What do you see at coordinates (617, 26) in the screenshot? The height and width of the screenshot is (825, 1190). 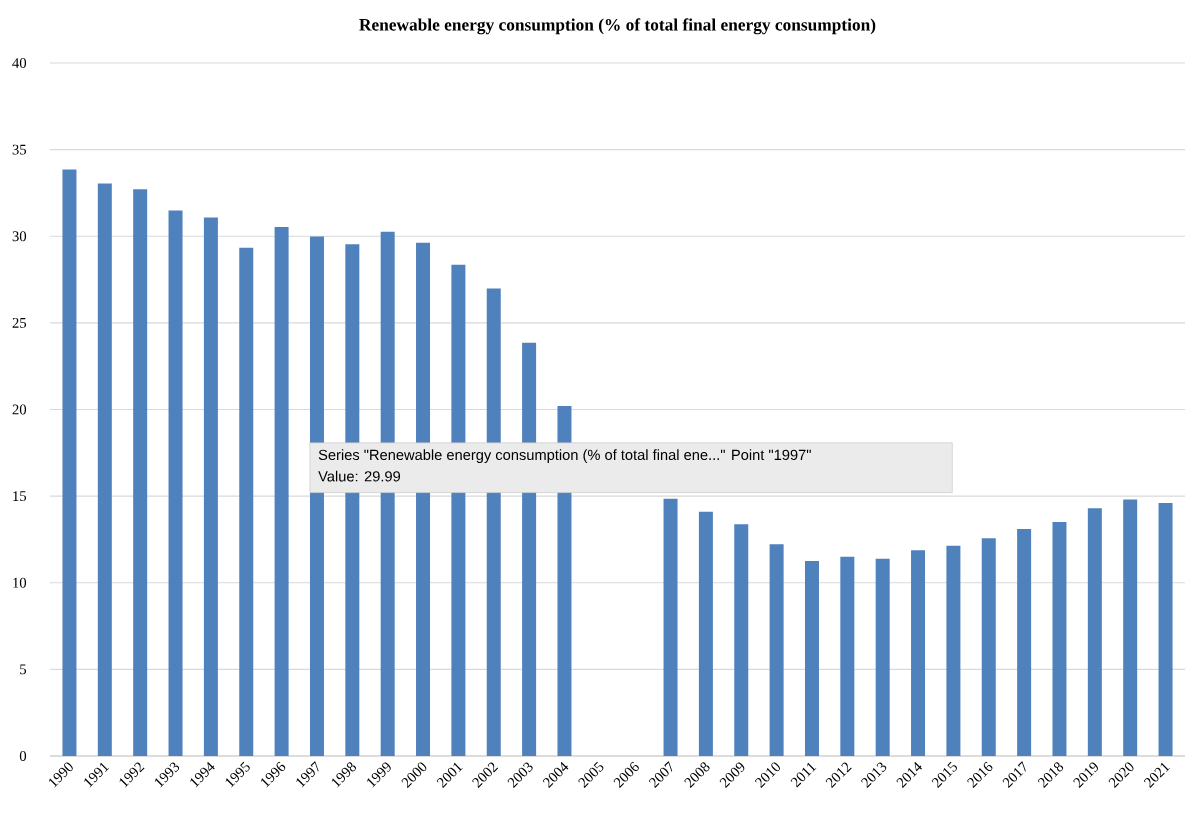 I see `chart-title: Renewable energy consumption (% of total final energy consumption)` at bounding box center [617, 26].